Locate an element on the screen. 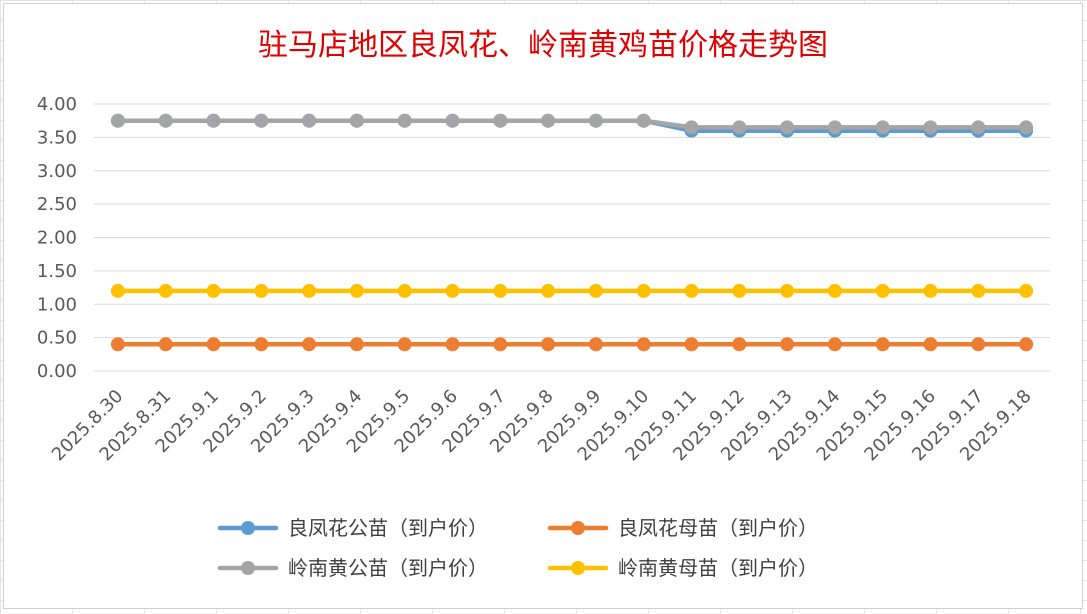 The width and height of the screenshot is (1087, 614). legend-label: 岭南黄公苗（到户价） is located at coordinates (388, 568).